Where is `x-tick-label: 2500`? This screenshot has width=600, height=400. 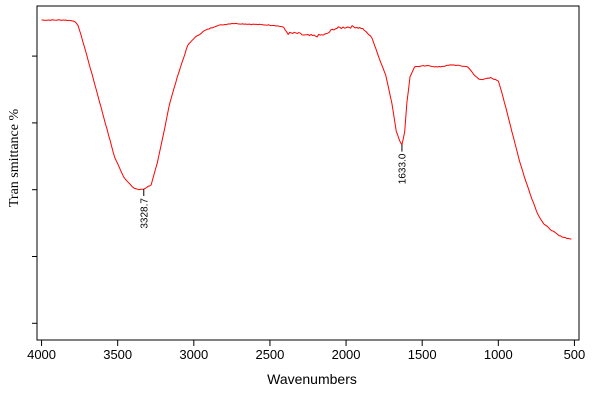 x-tick-label: 2500 is located at coordinates (269, 354).